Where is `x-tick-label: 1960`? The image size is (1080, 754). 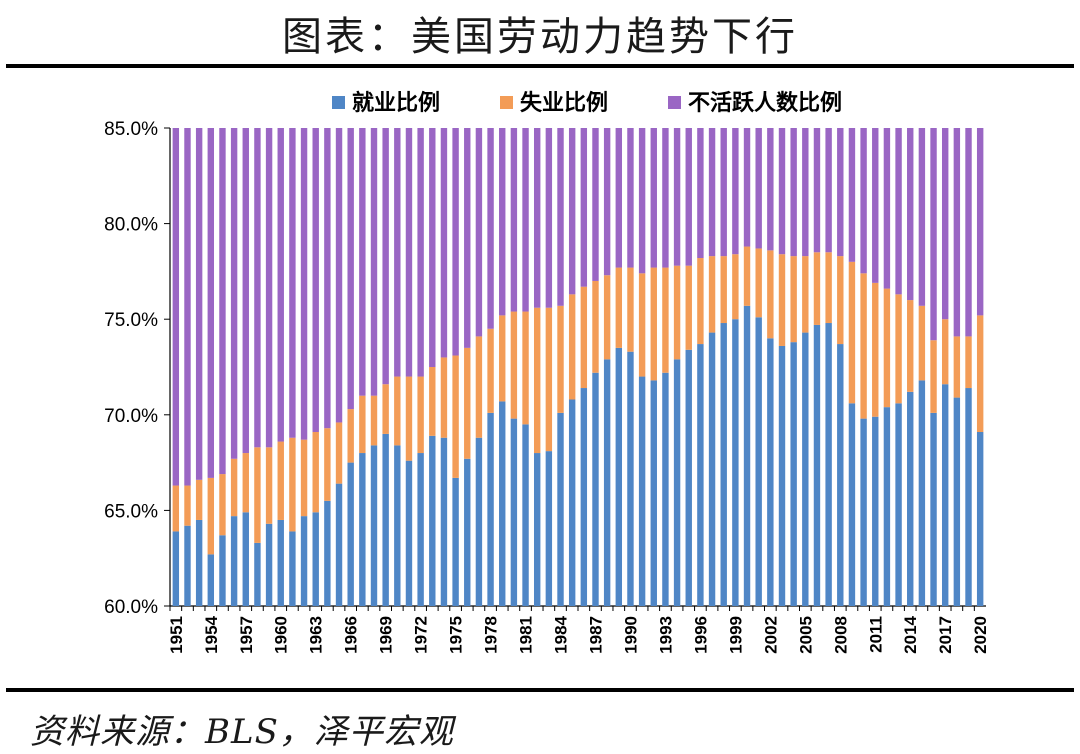 x-tick-label: 1960 is located at coordinates (281, 635).